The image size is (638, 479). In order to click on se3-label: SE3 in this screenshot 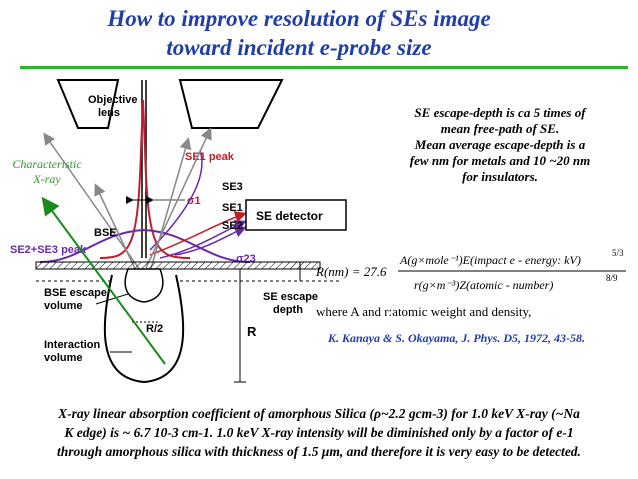, I will do `click(232, 187)`.